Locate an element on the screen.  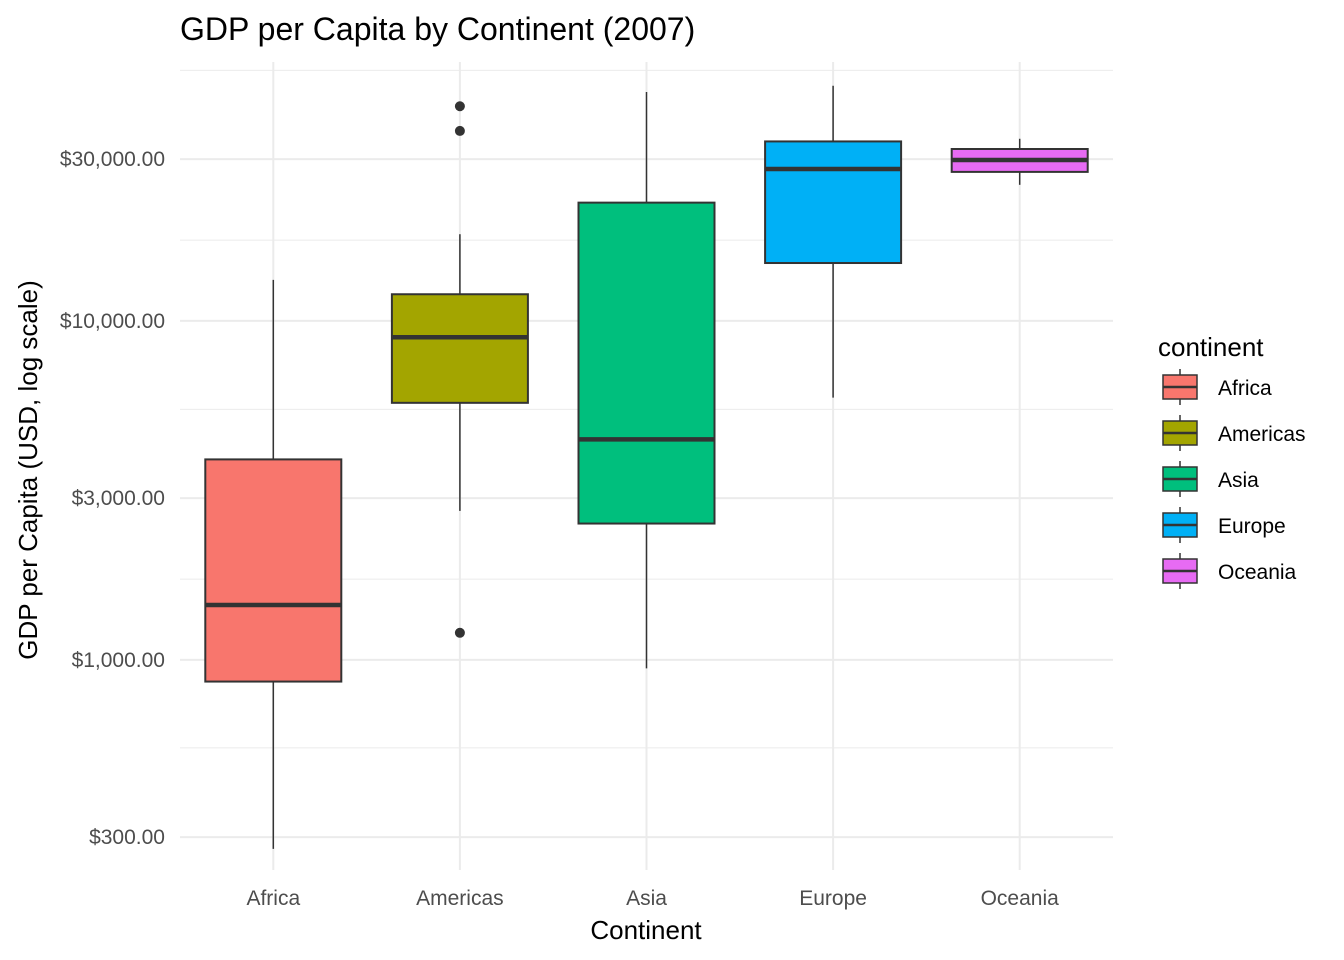
legend-title: continent is located at coordinates (1211, 347).